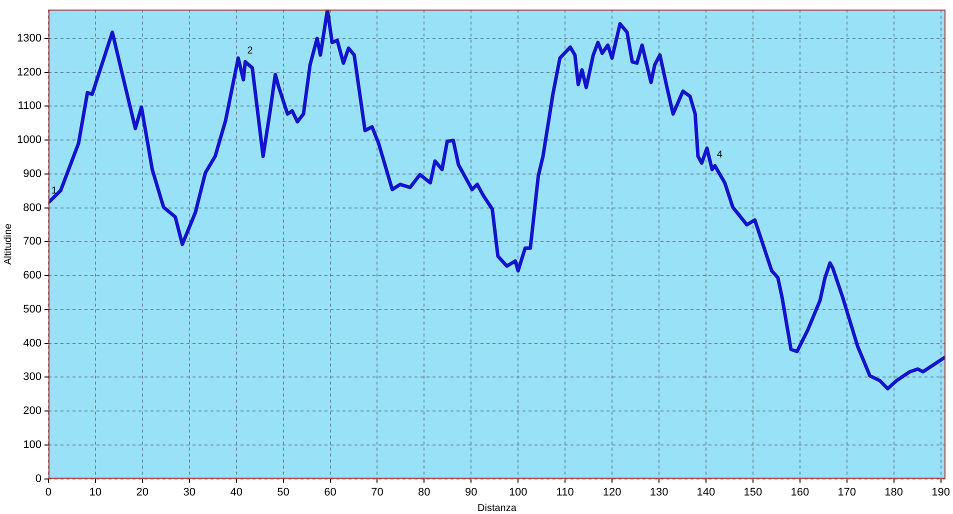 The width and height of the screenshot is (953, 514). Describe the element at coordinates (32, 174) in the screenshot. I see `y-tick-label: 900` at that location.